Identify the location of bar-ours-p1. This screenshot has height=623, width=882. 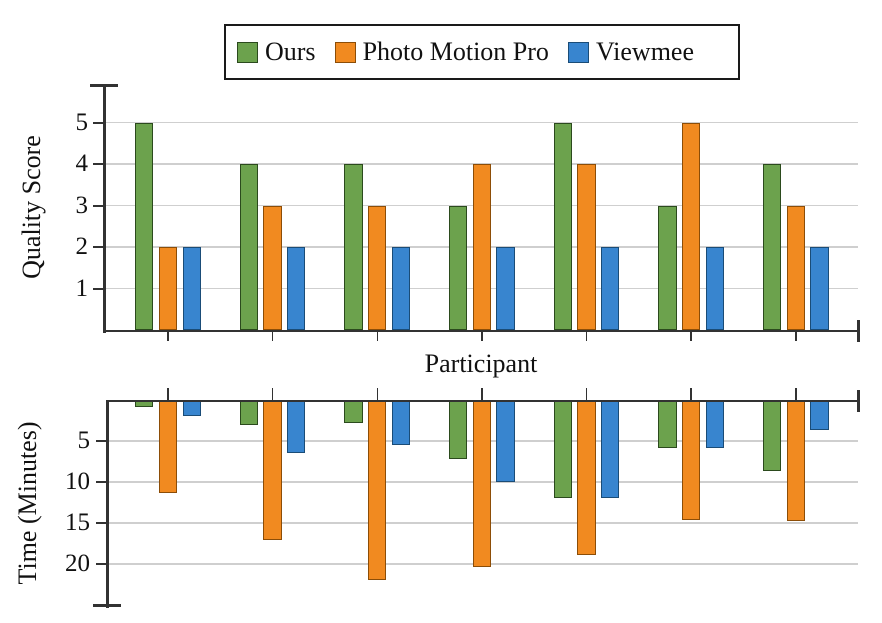
(144, 226).